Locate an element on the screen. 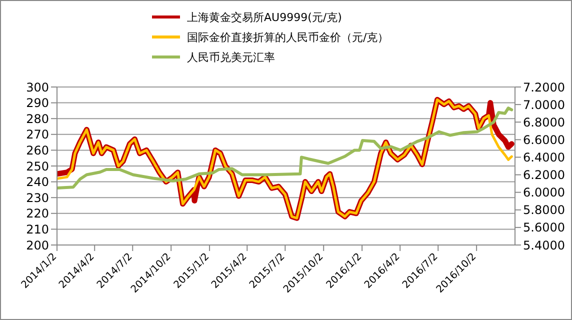  y2-tick-label: 6.2000 is located at coordinates (544, 175).